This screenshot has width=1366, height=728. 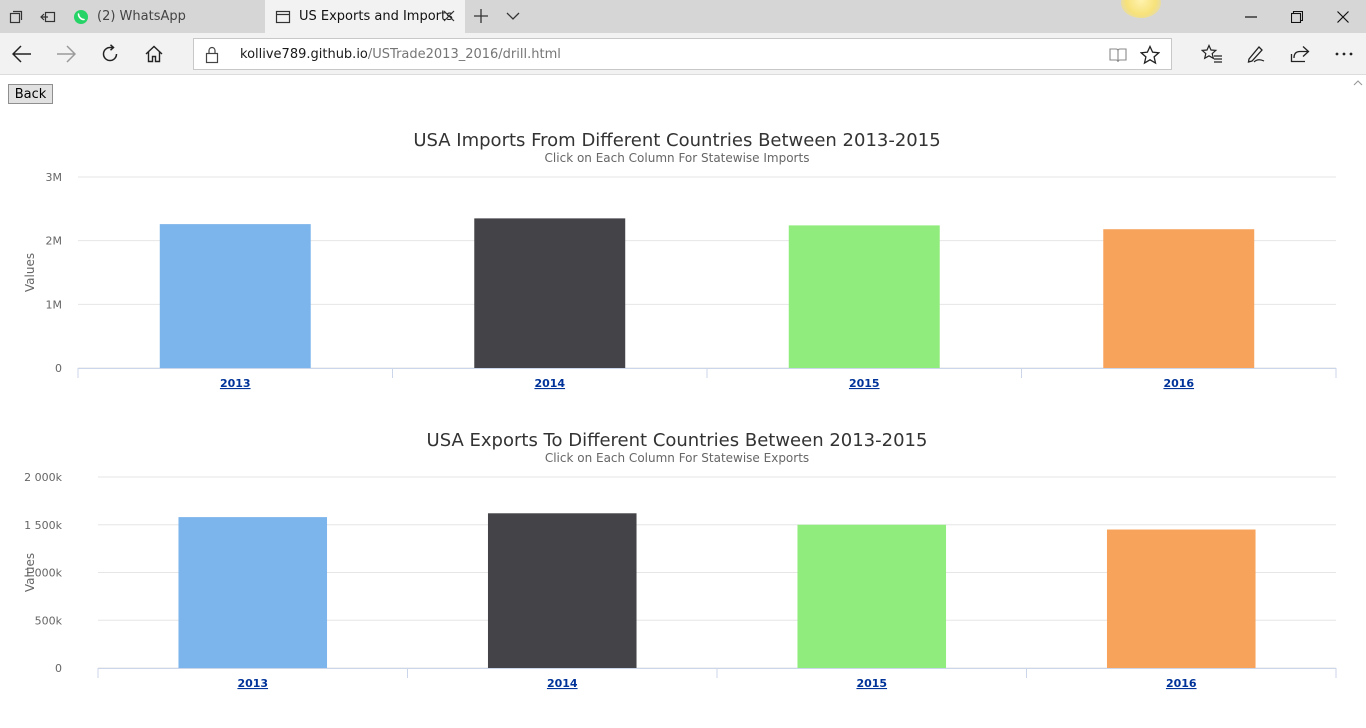 What do you see at coordinates (683, 16) in the screenshot?
I see `browser-tab-bar: (2) WhatsApp US Exports and Imports` at bounding box center [683, 16].